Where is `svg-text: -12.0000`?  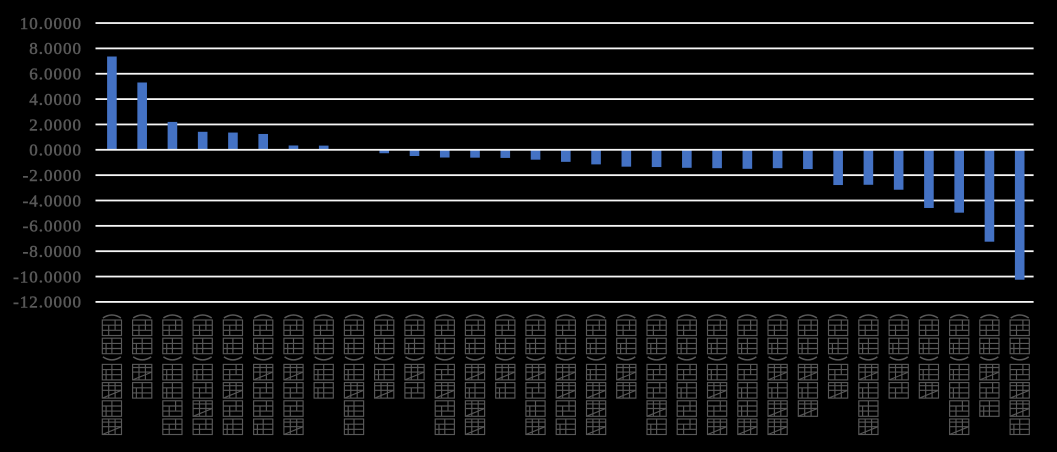 svg-text: -12.0000 is located at coordinates (47, 302).